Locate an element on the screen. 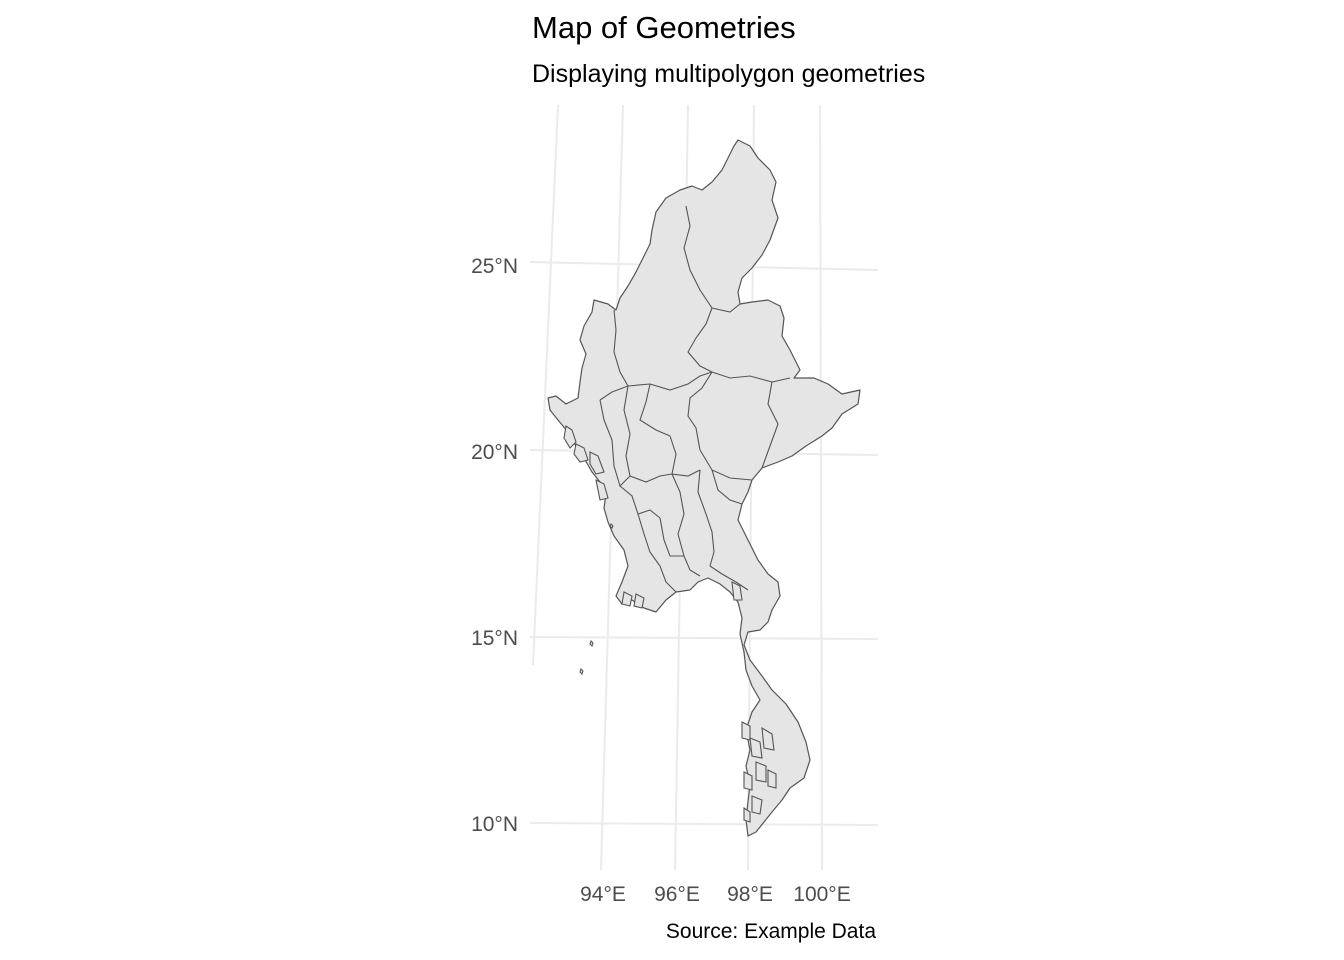  border-mandalay-magway is located at coordinates (655, 410).